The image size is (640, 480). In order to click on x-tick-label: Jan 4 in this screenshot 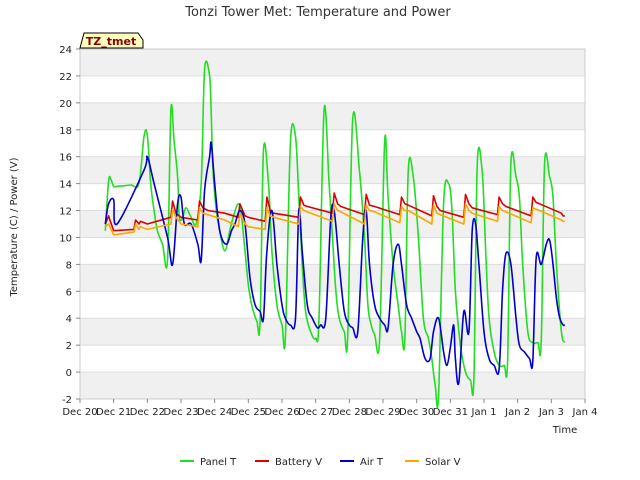, I will do `click(585, 412)`.